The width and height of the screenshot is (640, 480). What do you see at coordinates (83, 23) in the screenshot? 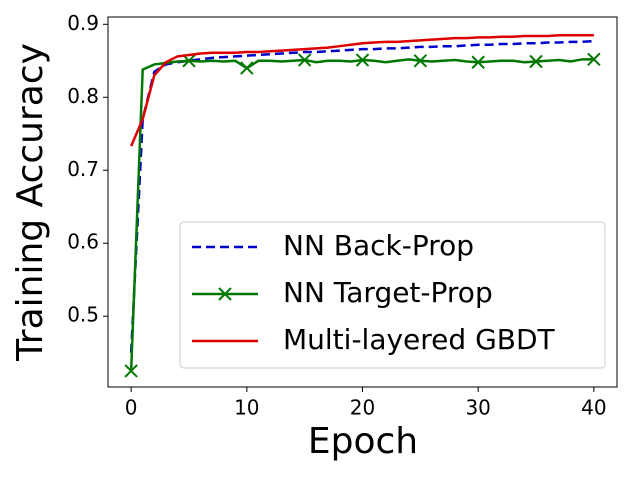
I see `y-tick-label: 0.9` at bounding box center [83, 23].